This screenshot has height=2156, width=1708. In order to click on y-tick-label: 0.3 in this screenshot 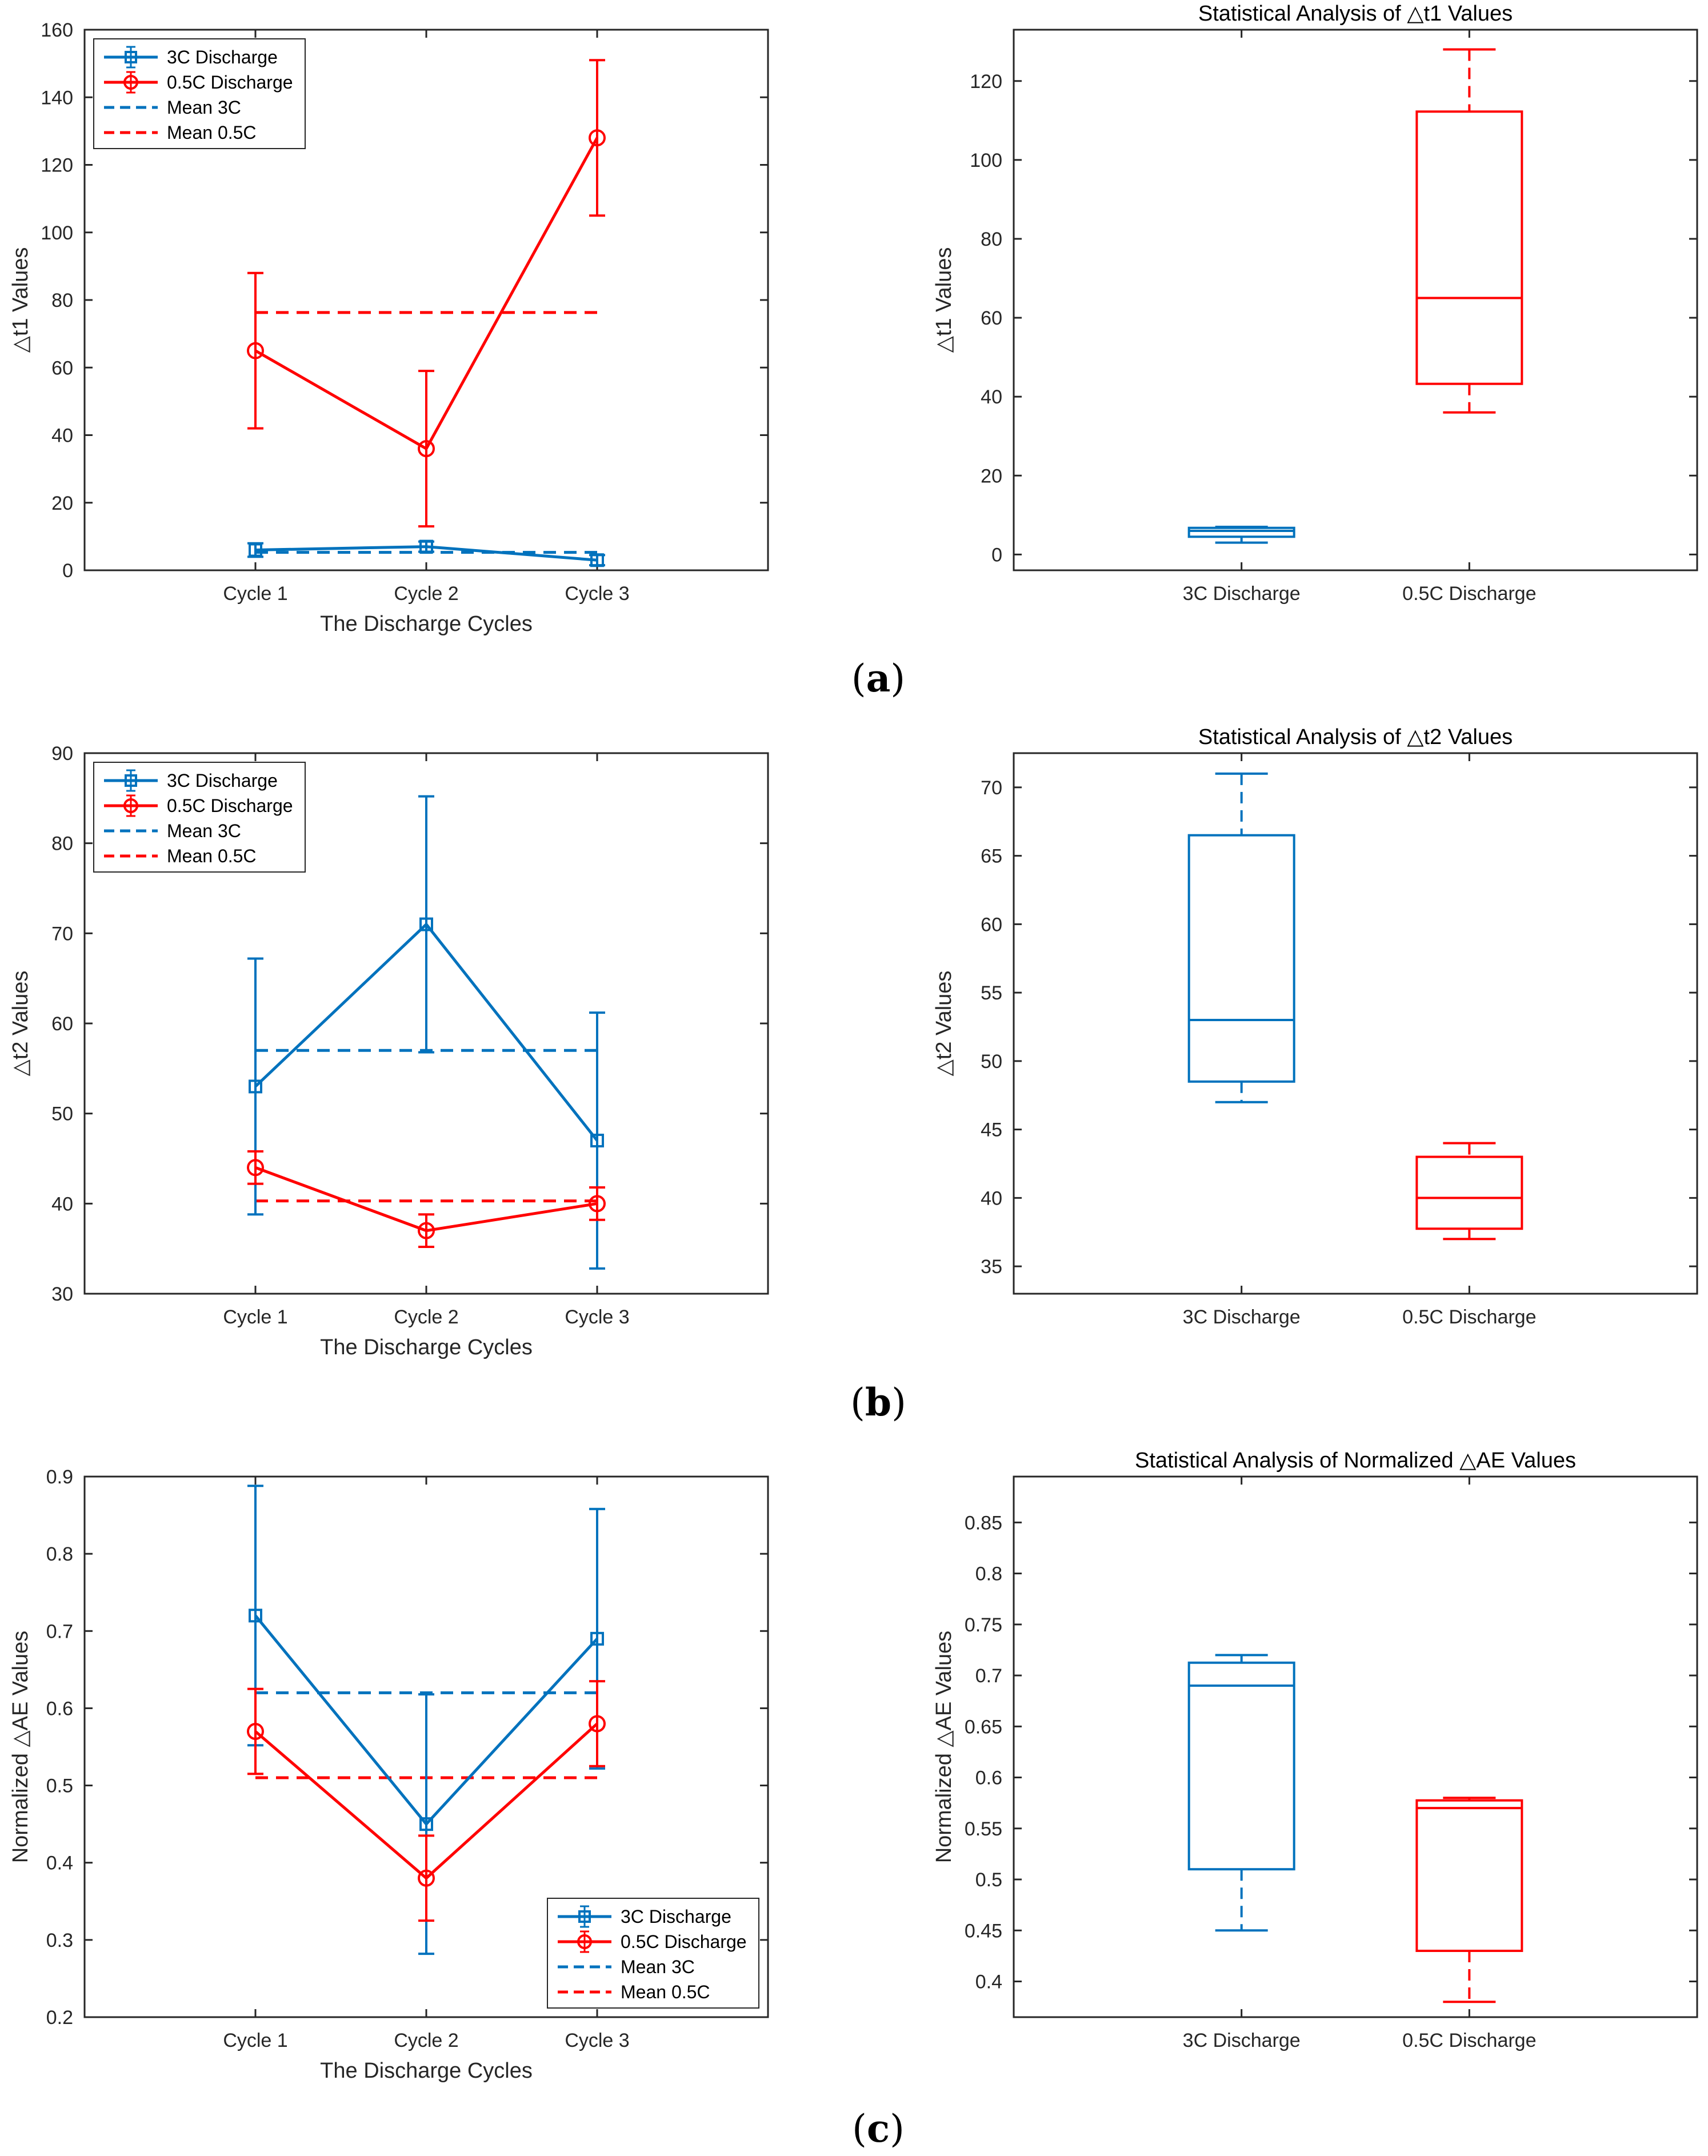, I will do `click(59, 1940)`.